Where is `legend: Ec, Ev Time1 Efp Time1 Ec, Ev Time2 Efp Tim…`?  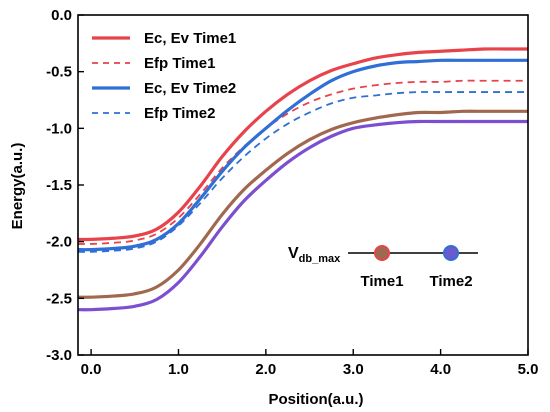
legend: Ec, Ev Time1 Efp Time1 Ec, Ev Time2 Efp Tim… is located at coordinates (164, 76).